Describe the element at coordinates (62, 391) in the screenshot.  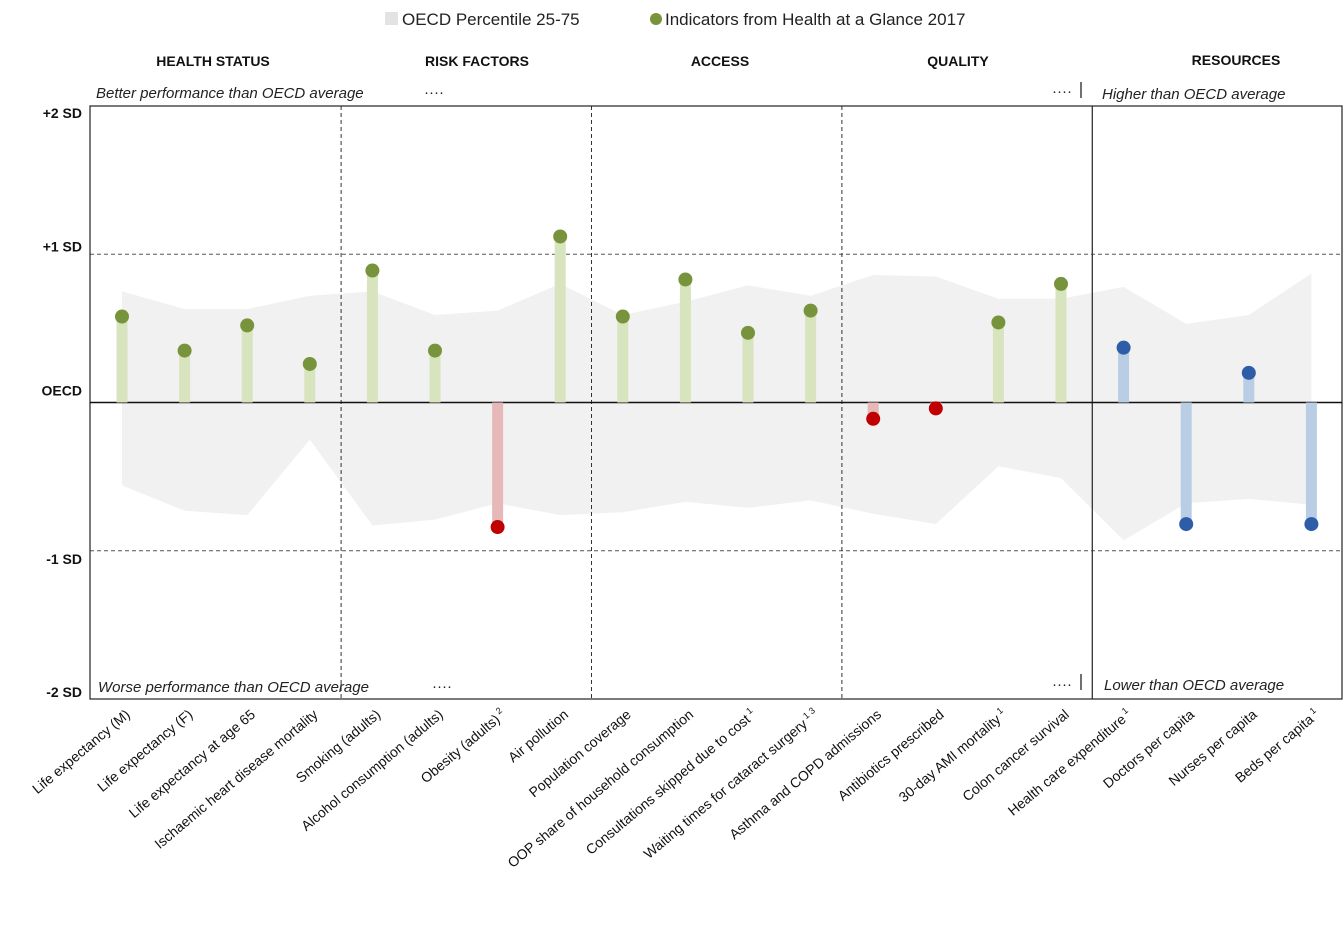
I see `y-tick-label: OECD` at that location.